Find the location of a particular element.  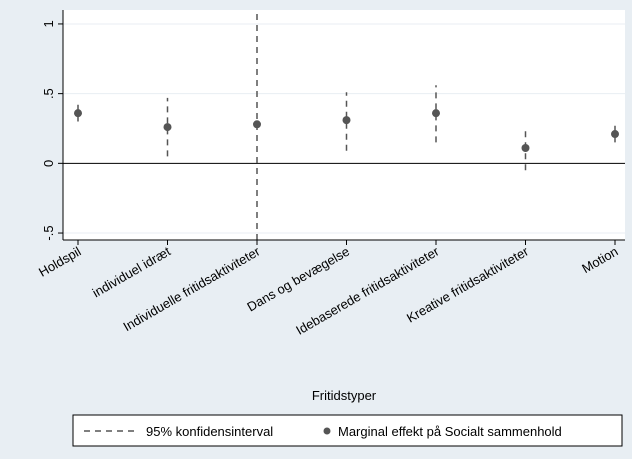

legend-ci-label: 95% konfidensinterval is located at coordinates (209, 431).